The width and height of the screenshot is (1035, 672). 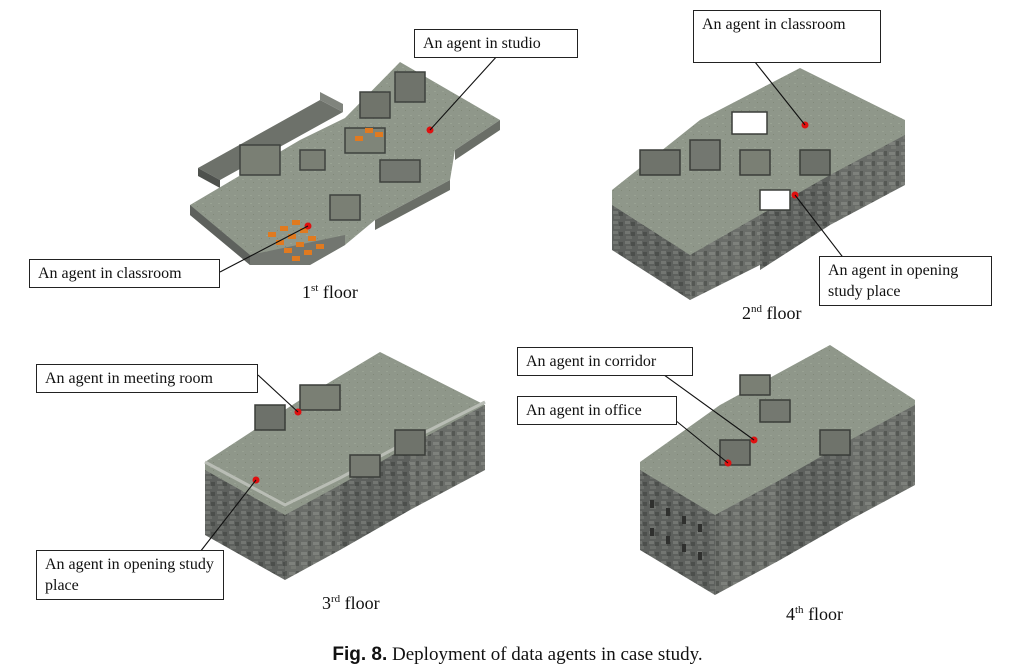 I want to click on callout-studio: An agent in studio, so click(x=496, y=43).